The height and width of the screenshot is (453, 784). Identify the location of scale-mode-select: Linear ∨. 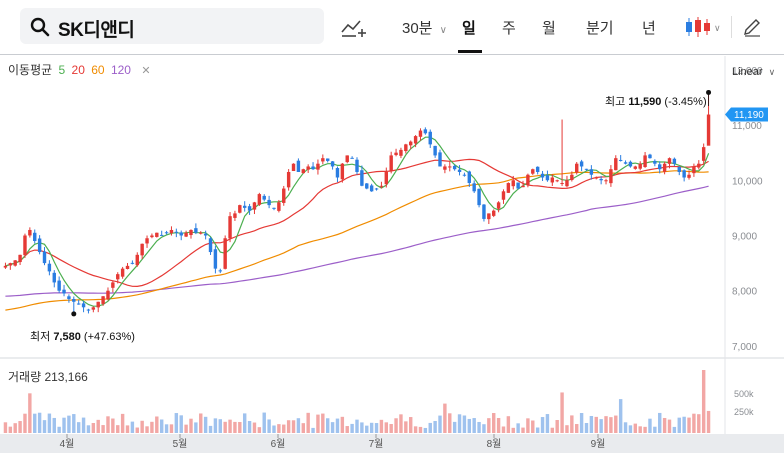
(753, 72).